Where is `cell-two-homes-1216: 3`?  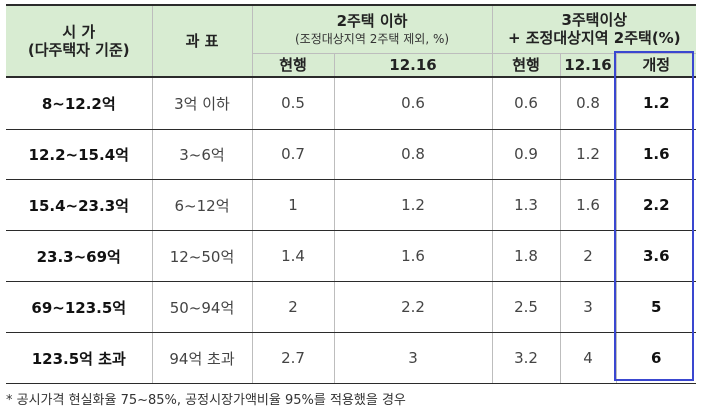 cell-two-homes-1216: 3 is located at coordinates (413, 358).